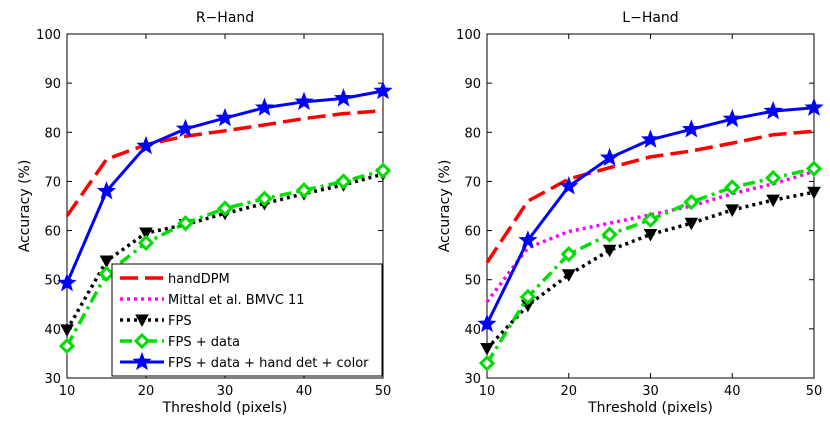 This screenshot has width=830, height=421. I want to click on legend-label: Mittal et al. BMVC 11, so click(236, 300).